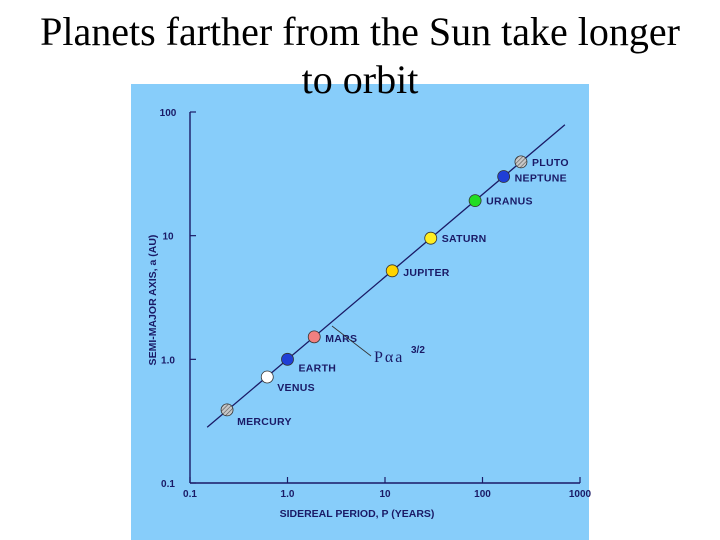  I want to click on law-leader-line, so click(351, 341).